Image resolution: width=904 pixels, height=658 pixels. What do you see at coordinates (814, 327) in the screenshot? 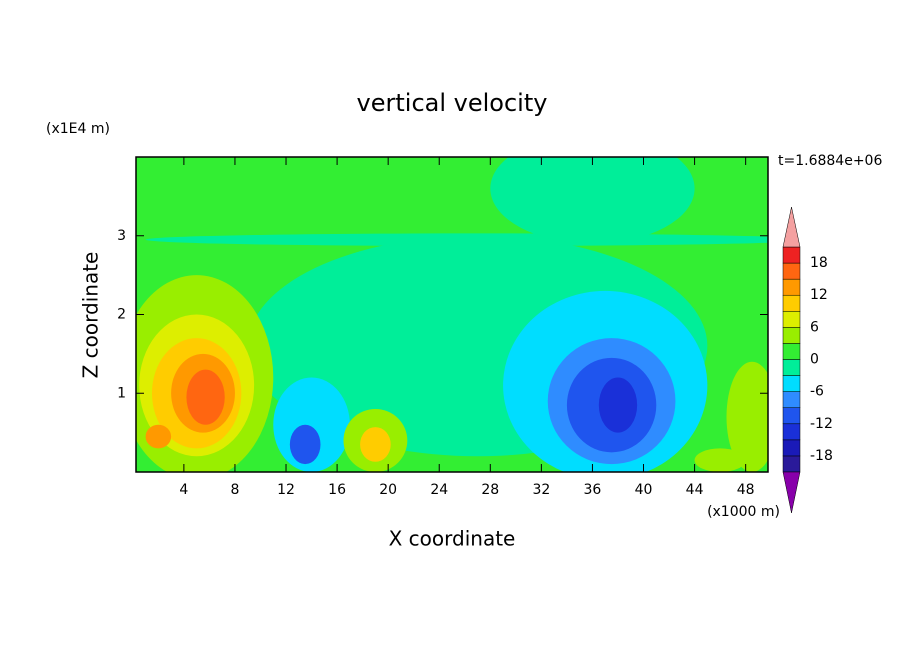
I see `colorbar-tick-label: 6` at bounding box center [814, 327].